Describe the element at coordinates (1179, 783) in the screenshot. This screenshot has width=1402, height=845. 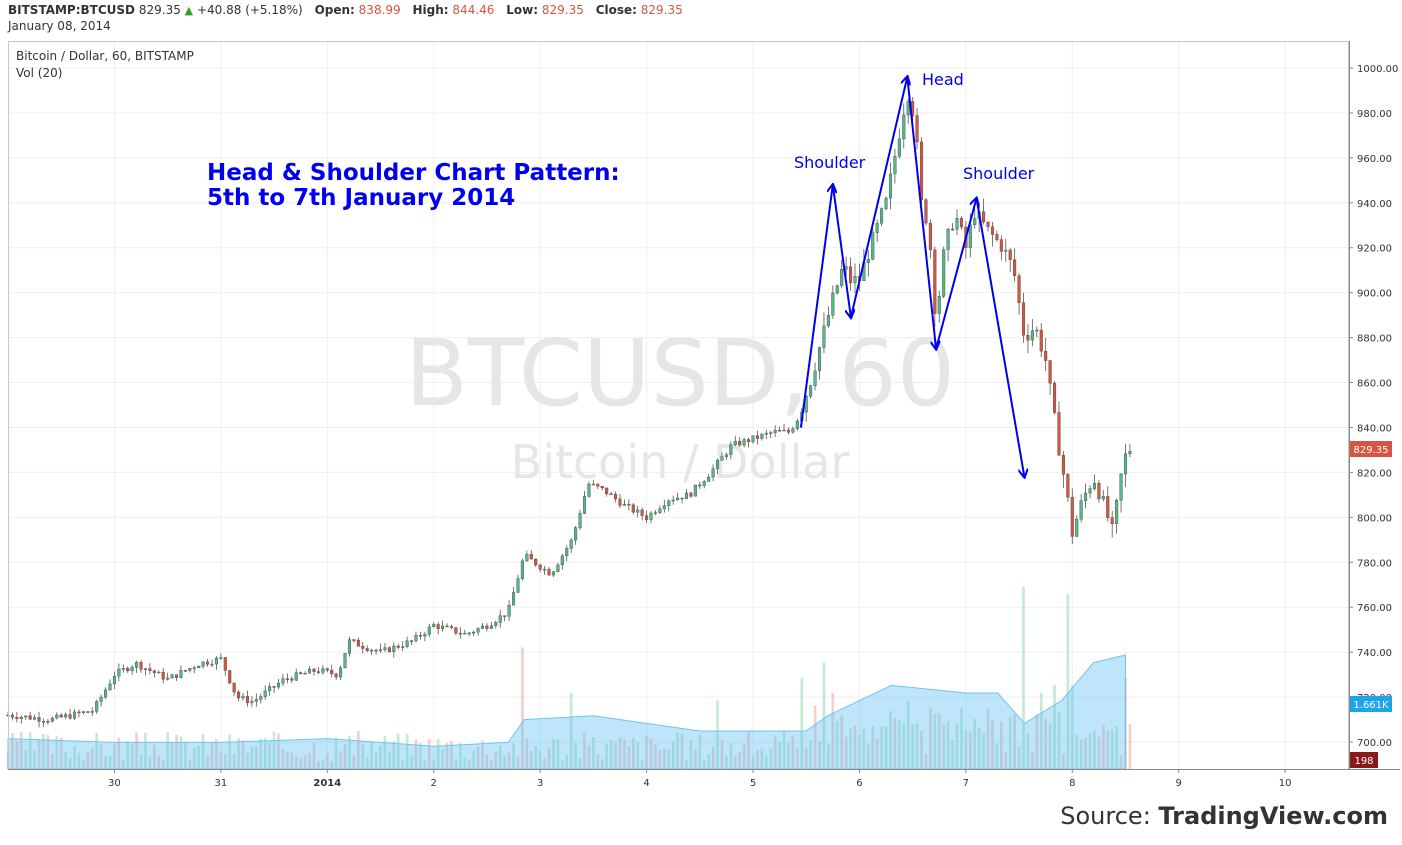
I see `time-tick-label: 9` at that location.